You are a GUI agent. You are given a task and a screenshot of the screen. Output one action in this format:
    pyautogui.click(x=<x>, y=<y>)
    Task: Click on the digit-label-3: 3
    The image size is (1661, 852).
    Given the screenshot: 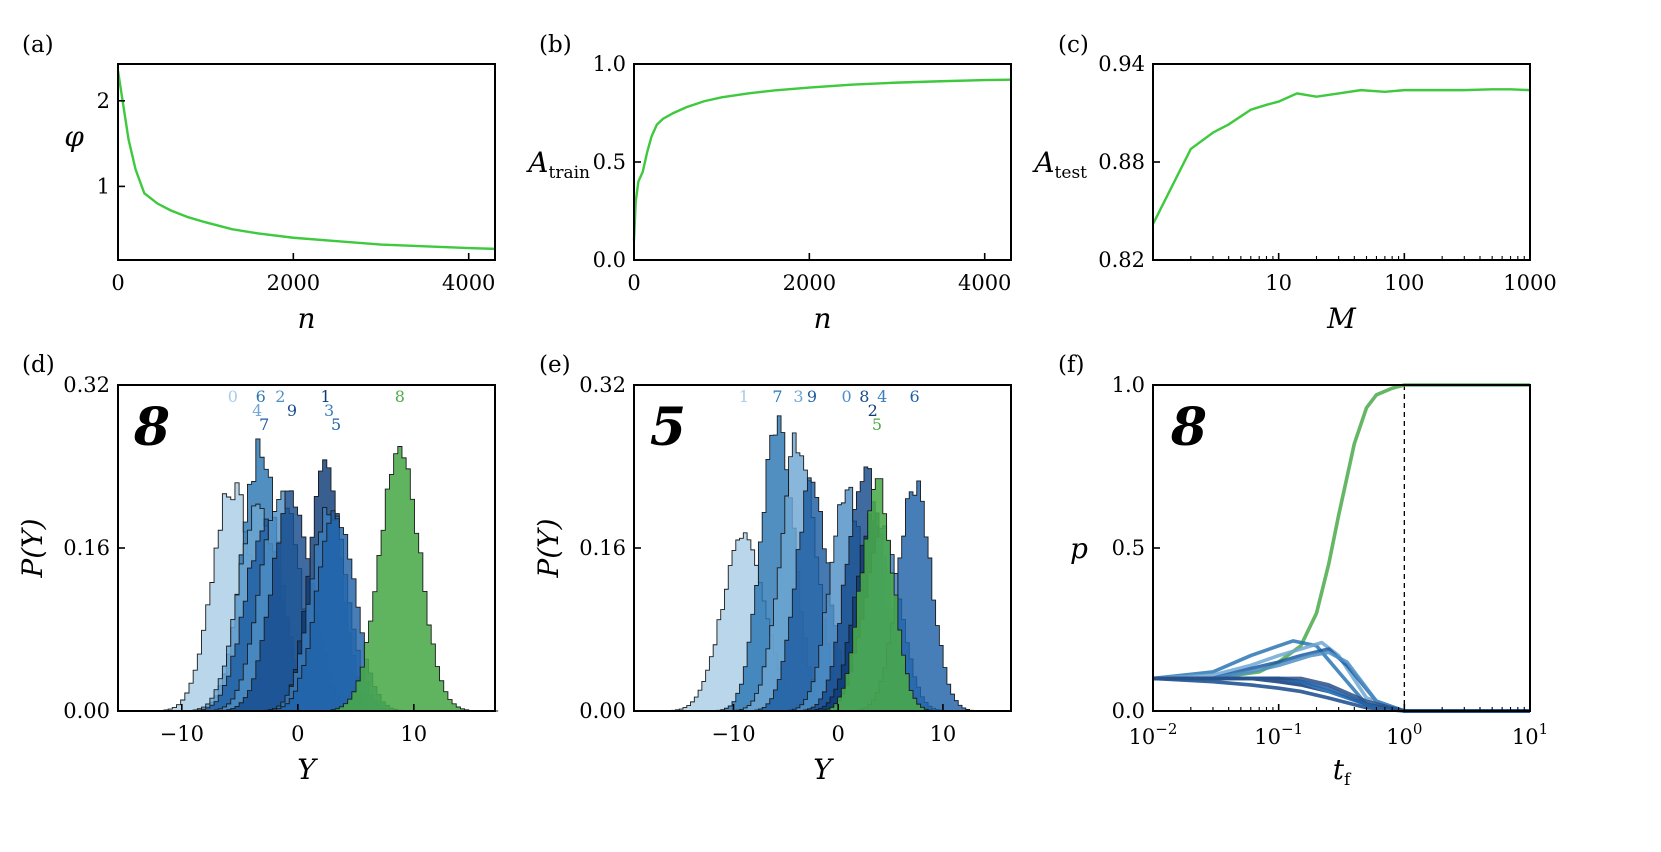 What is the action you would take?
    pyautogui.click(x=329, y=410)
    